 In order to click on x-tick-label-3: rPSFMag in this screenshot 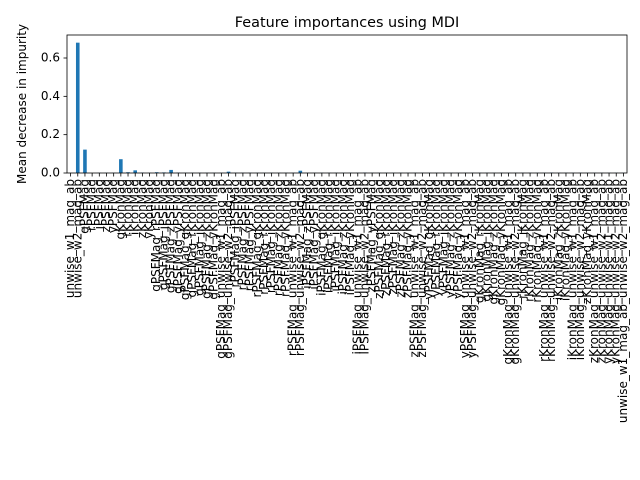, I will do `click(92, 205)`.